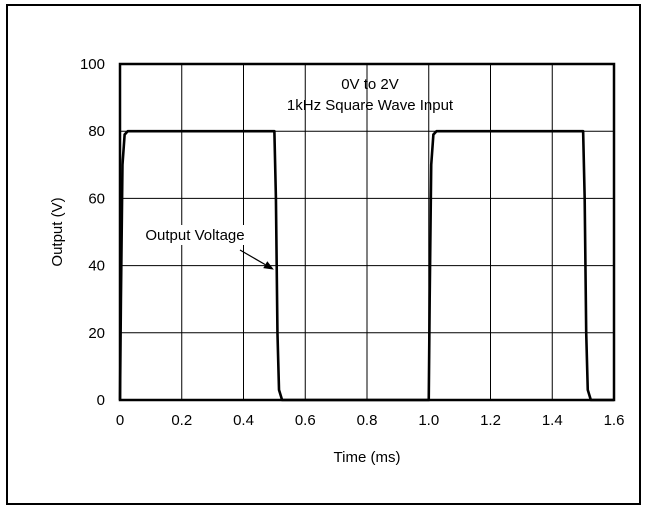 This screenshot has height=511, width=651. What do you see at coordinates (614, 420) in the screenshot?
I see `x-tick-label: 1.6` at bounding box center [614, 420].